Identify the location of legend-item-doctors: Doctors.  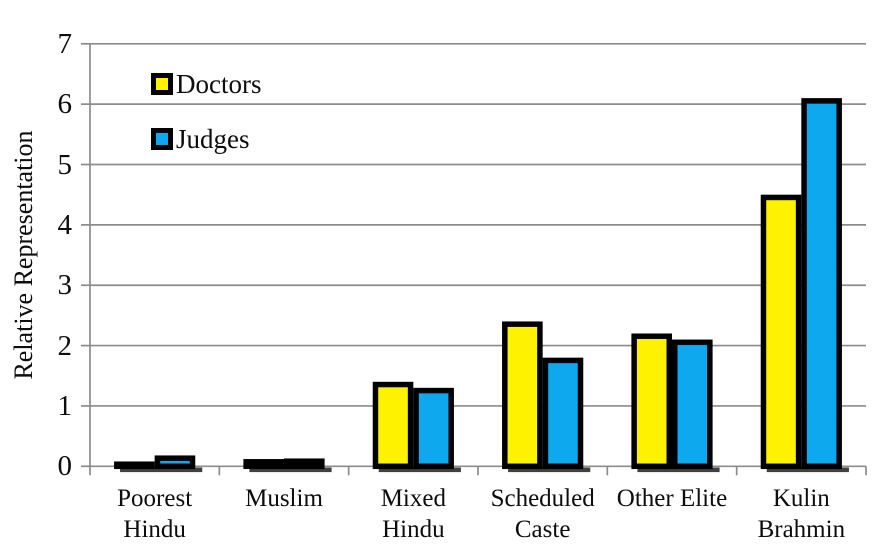
(206, 84).